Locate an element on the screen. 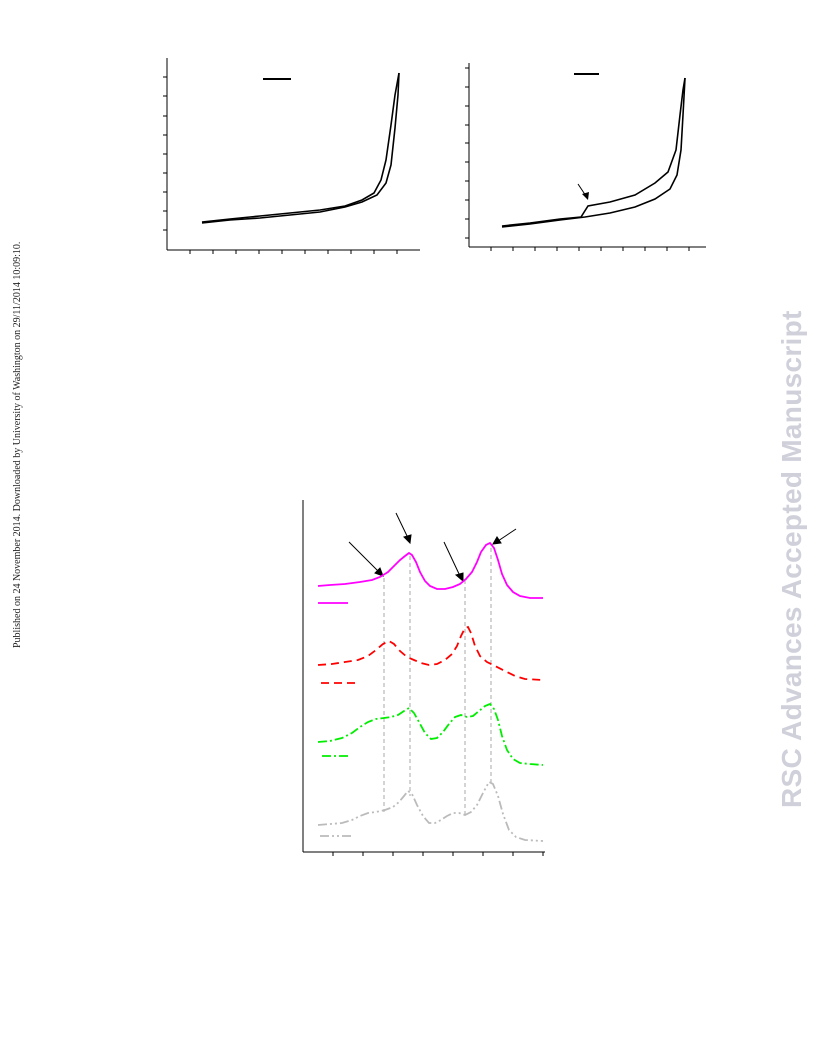 The width and height of the screenshot is (816, 1056). spectra-plot-x-ticks is located at coordinates (438, 854).